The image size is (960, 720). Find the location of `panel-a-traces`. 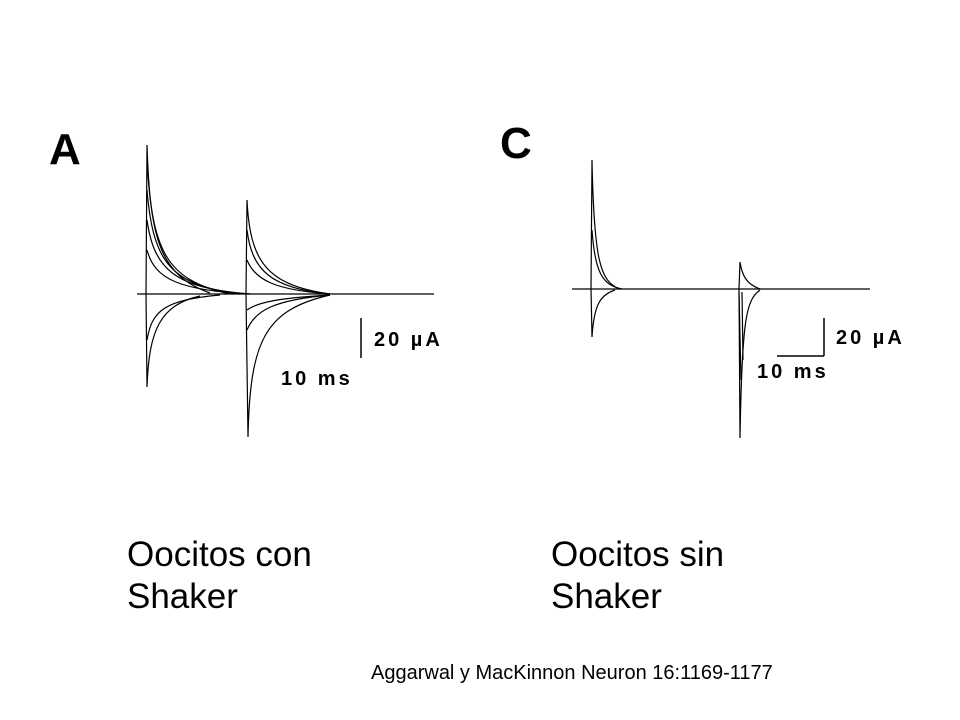

panel-a-traces is located at coordinates (285, 291).